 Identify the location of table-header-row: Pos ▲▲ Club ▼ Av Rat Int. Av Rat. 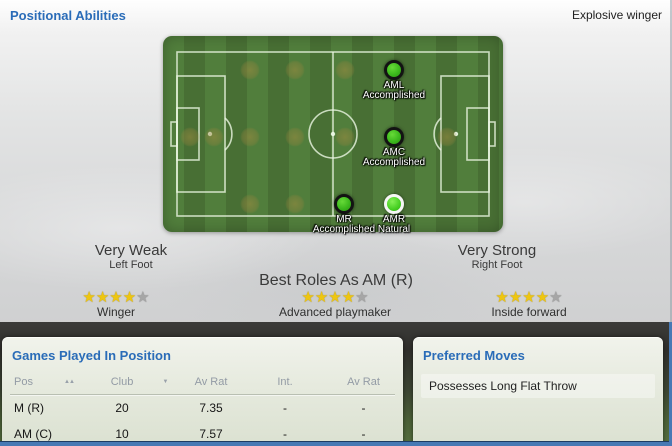
(202, 382).